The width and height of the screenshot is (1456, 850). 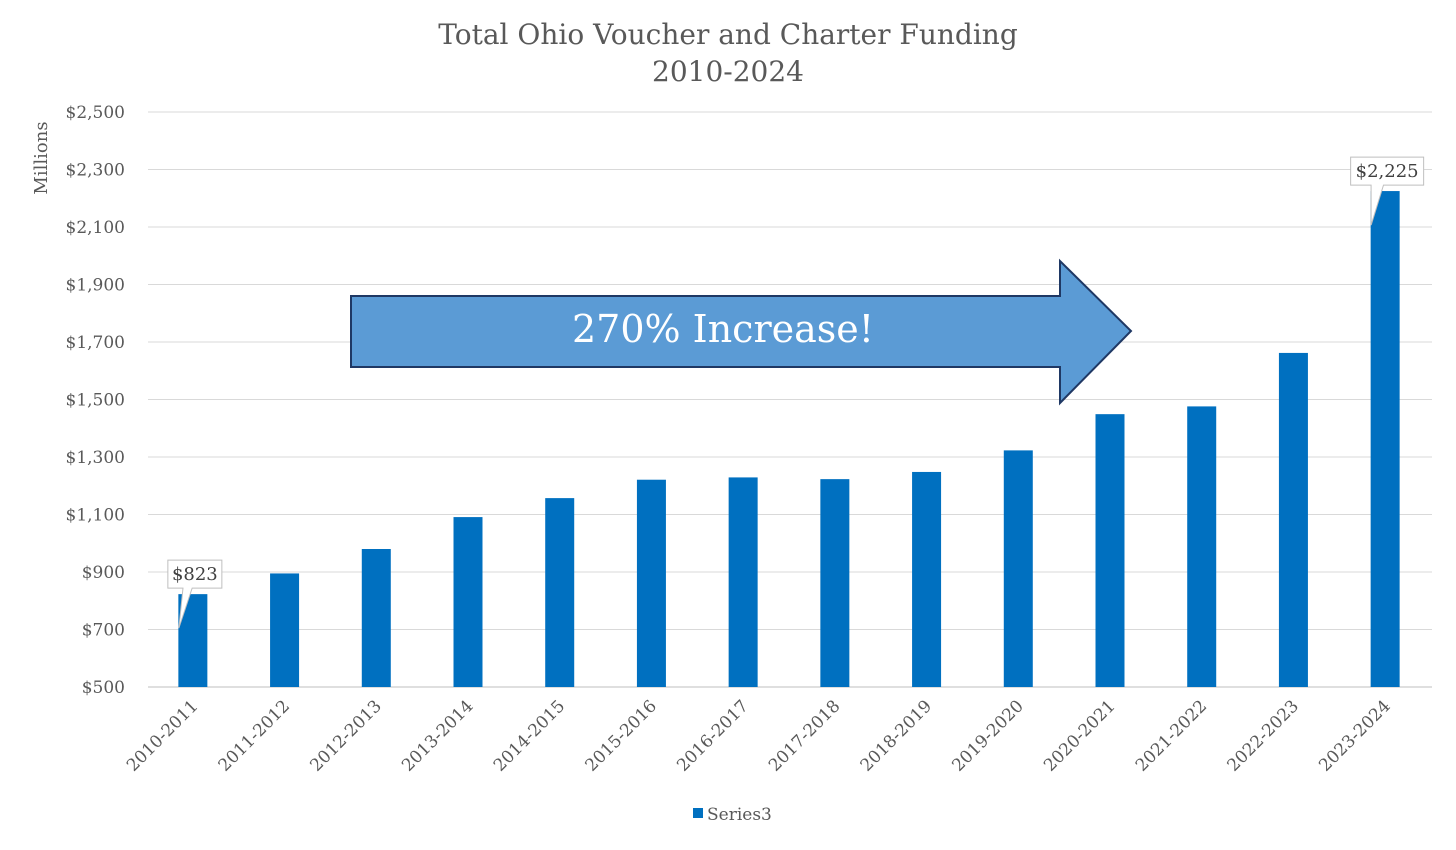 I want to click on x-tick-label: 2014-2015, so click(x=529, y=735).